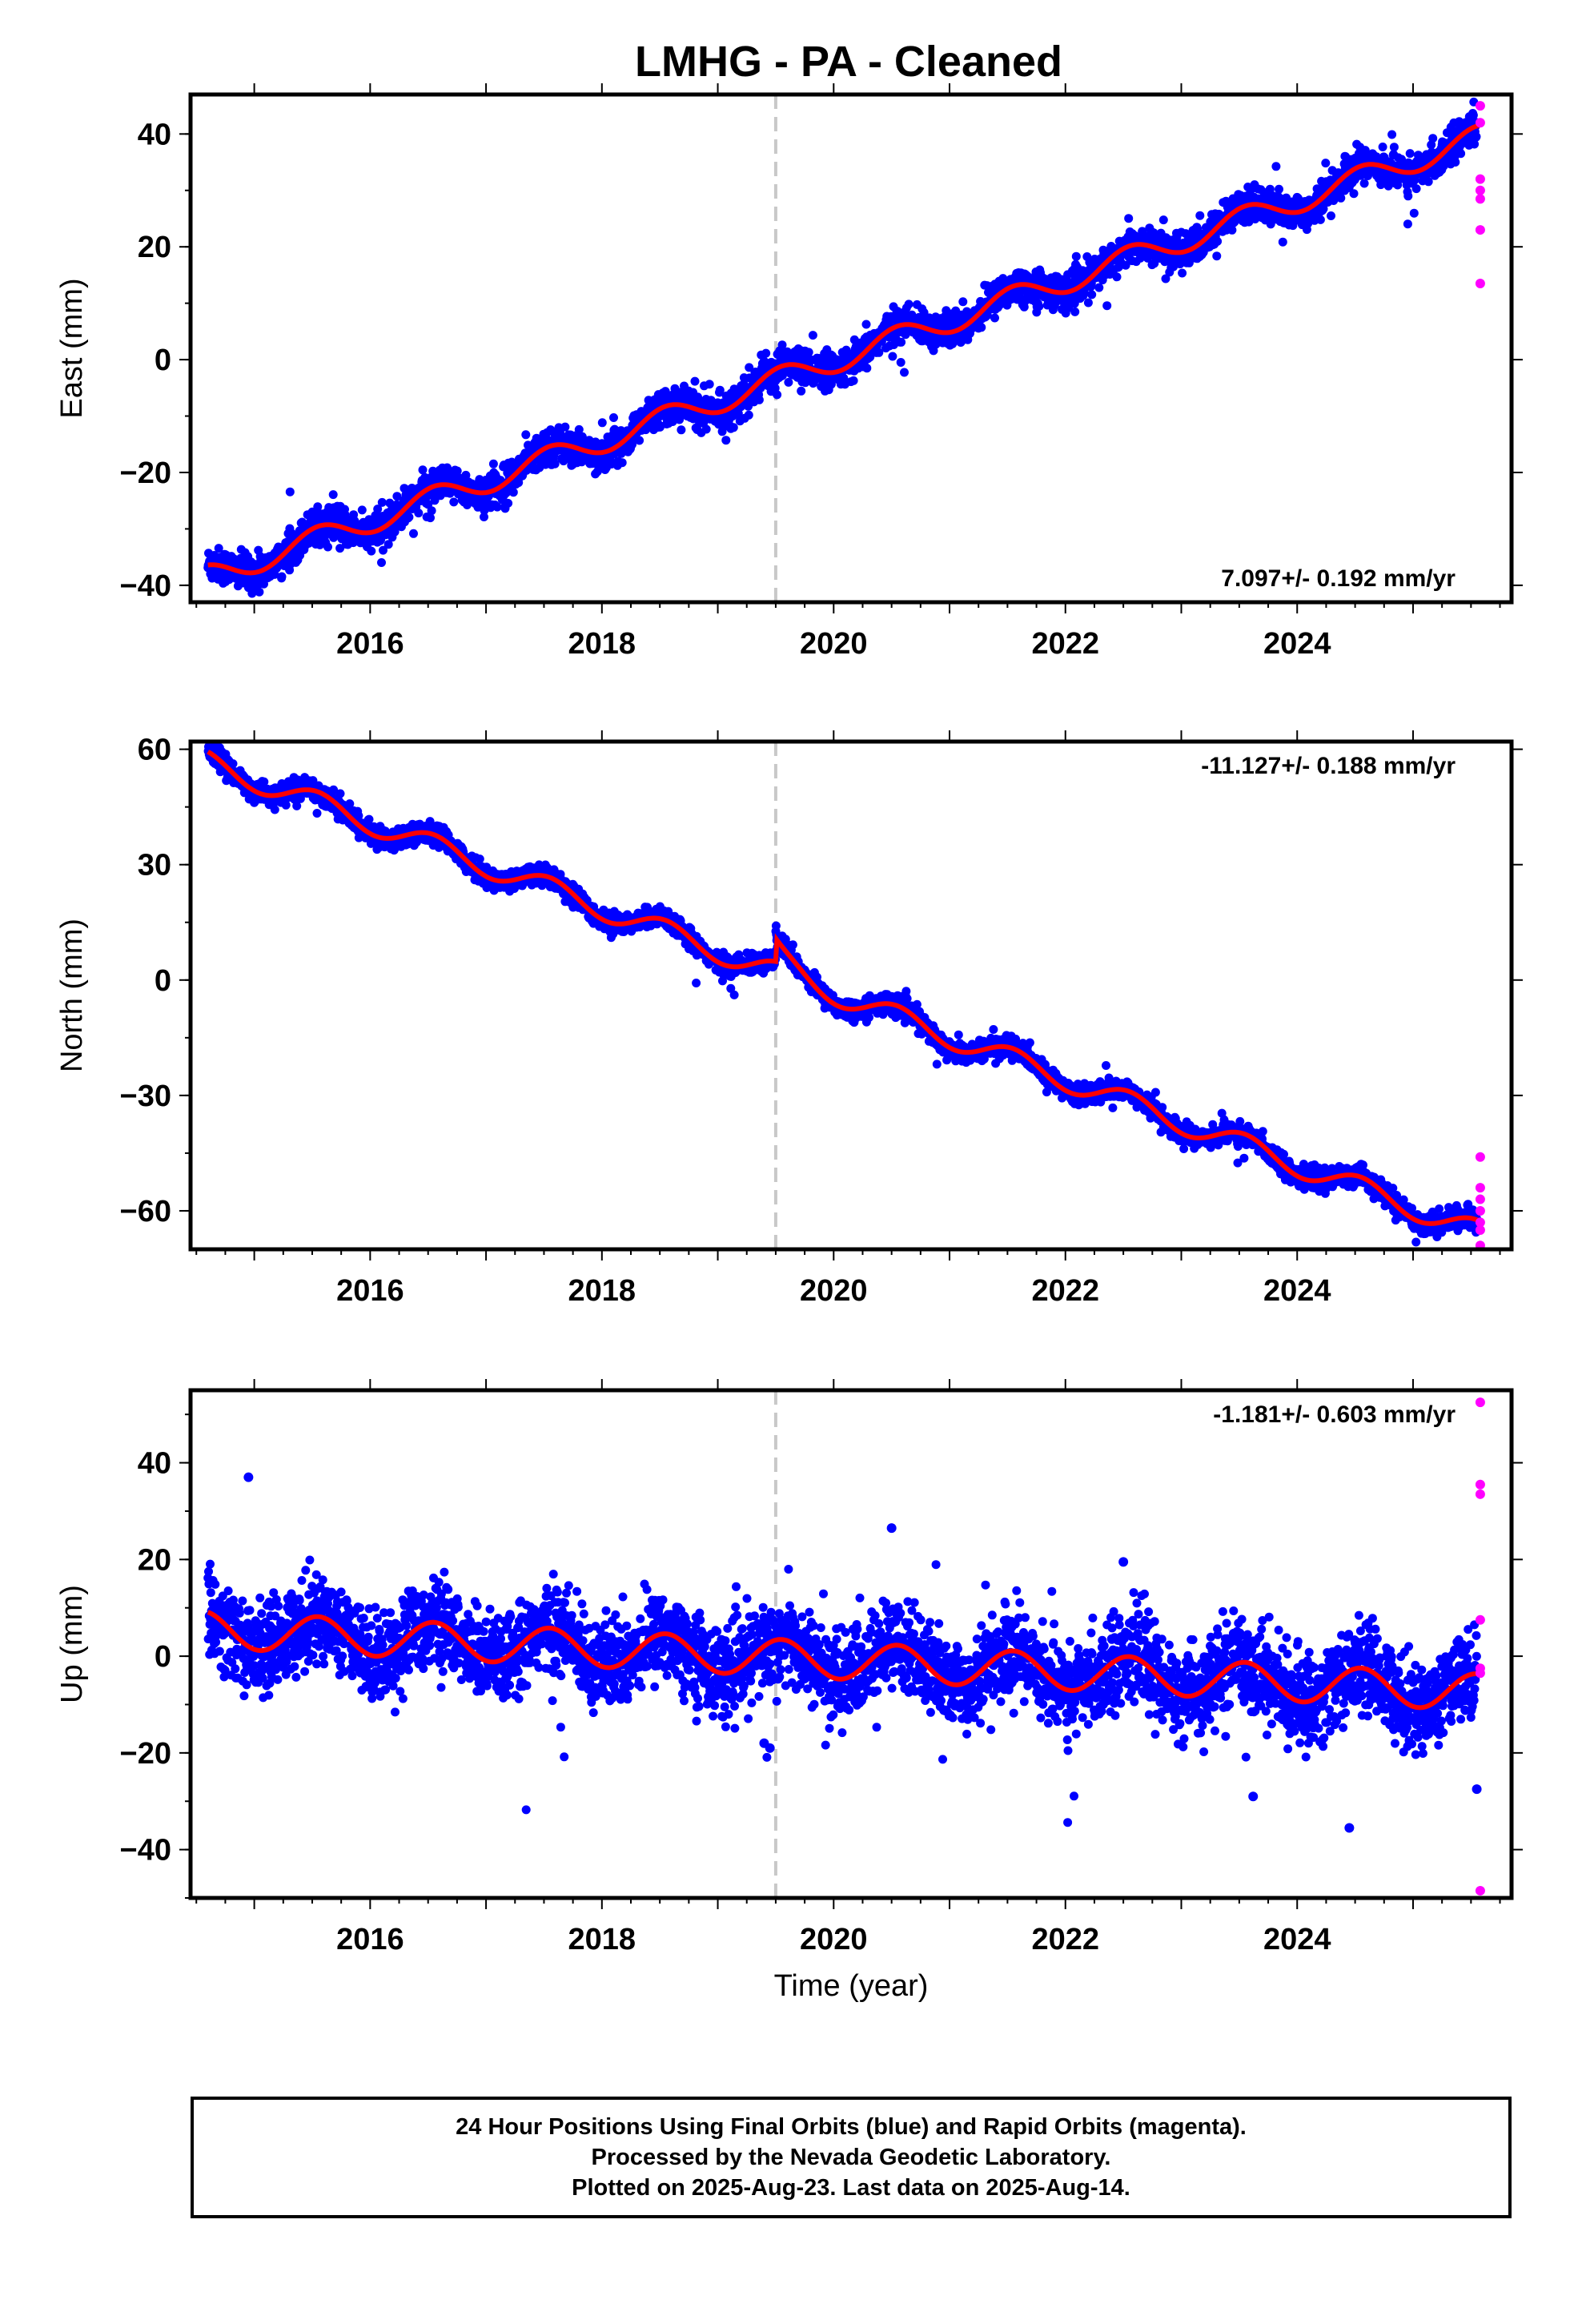  I want to click on rate-label: 7.097+/- 0.192 mm/yr, so click(1338, 578).